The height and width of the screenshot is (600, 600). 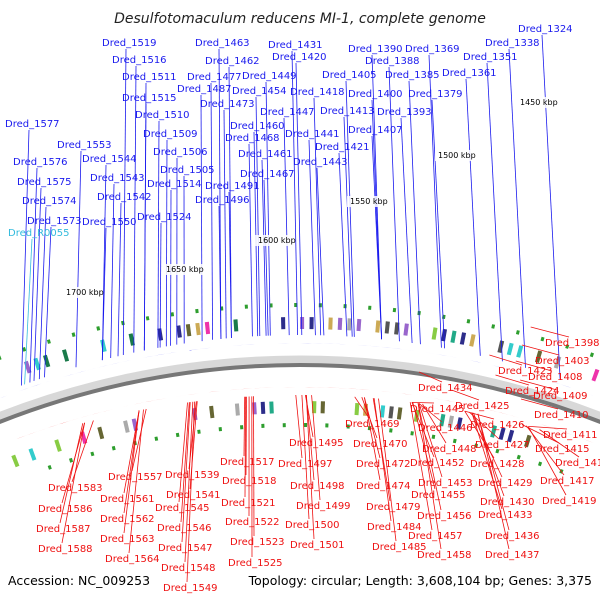 I want to click on gene-label: Dred_1524, so click(x=164, y=217).